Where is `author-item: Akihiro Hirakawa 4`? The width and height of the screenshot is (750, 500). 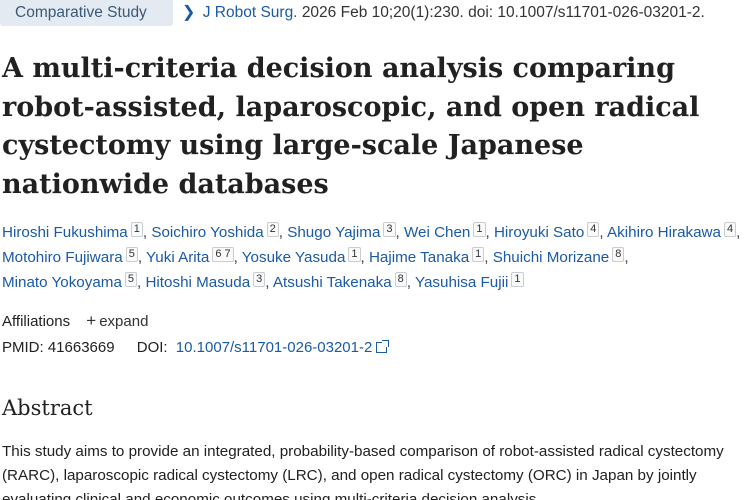
author-item: Akihiro Hirakawa 4 is located at coordinates (672, 231).